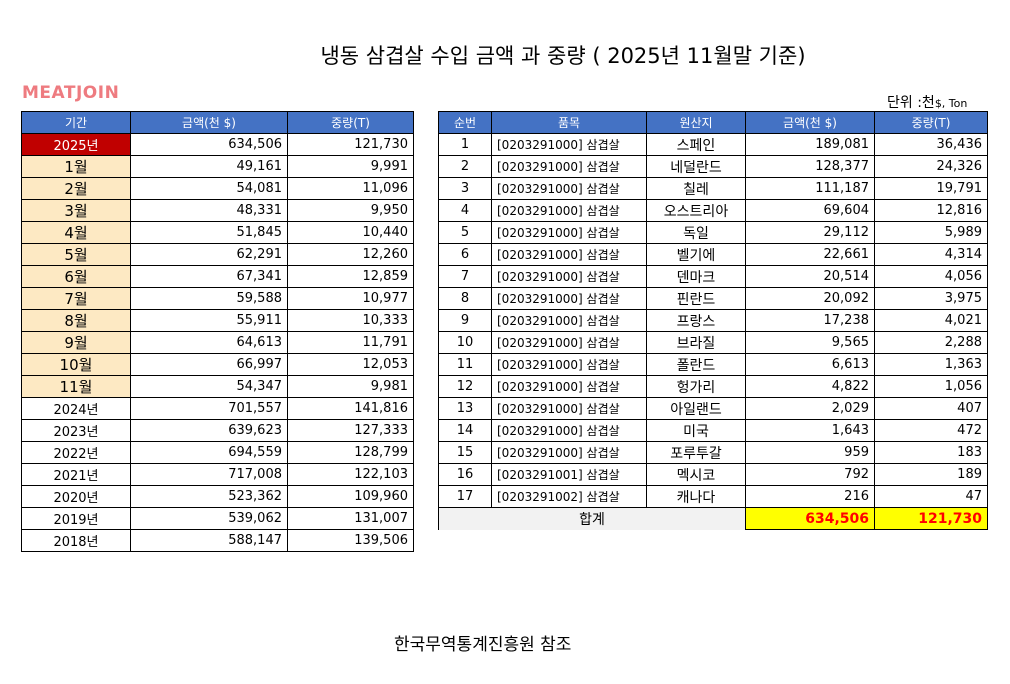 The width and height of the screenshot is (1010, 684). Describe the element at coordinates (76, 496) in the screenshot. I see `period-cell: 2020년` at that location.